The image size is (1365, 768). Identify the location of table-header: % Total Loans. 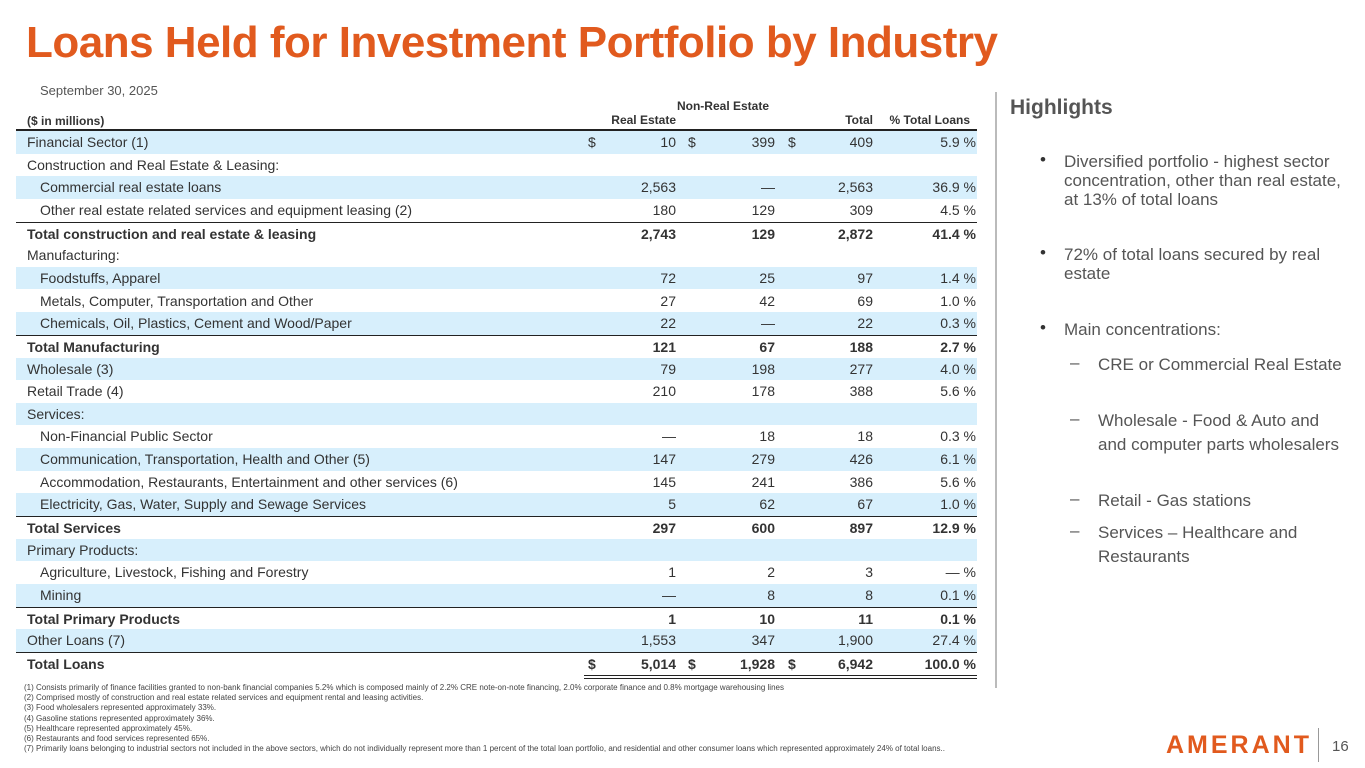
(929, 120).